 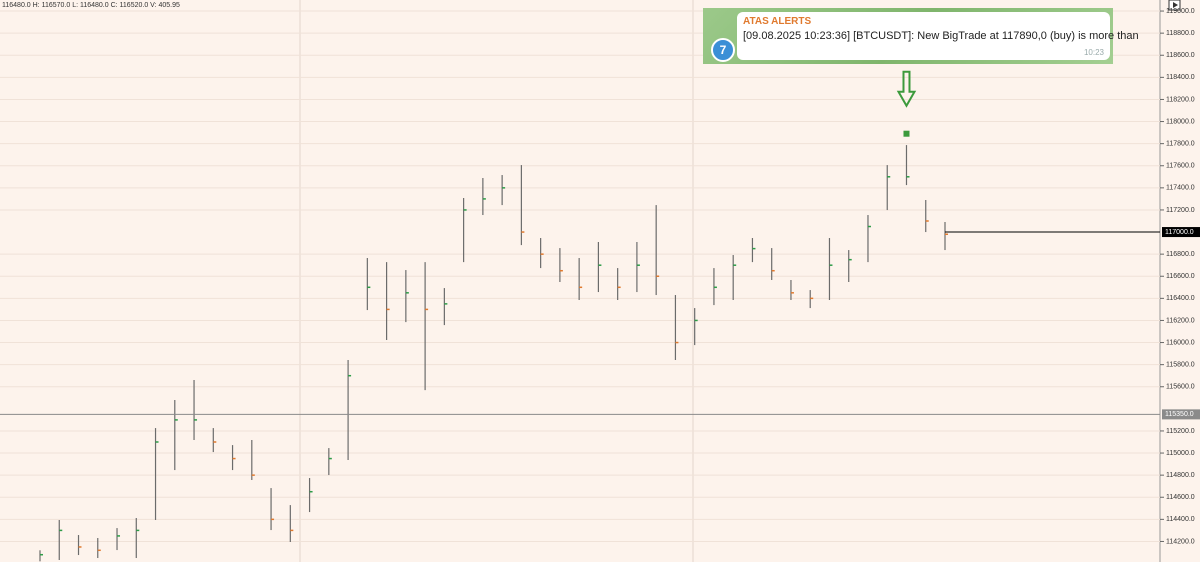 I want to click on y-tick-label: 118000.0, so click(x=1180, y=121).